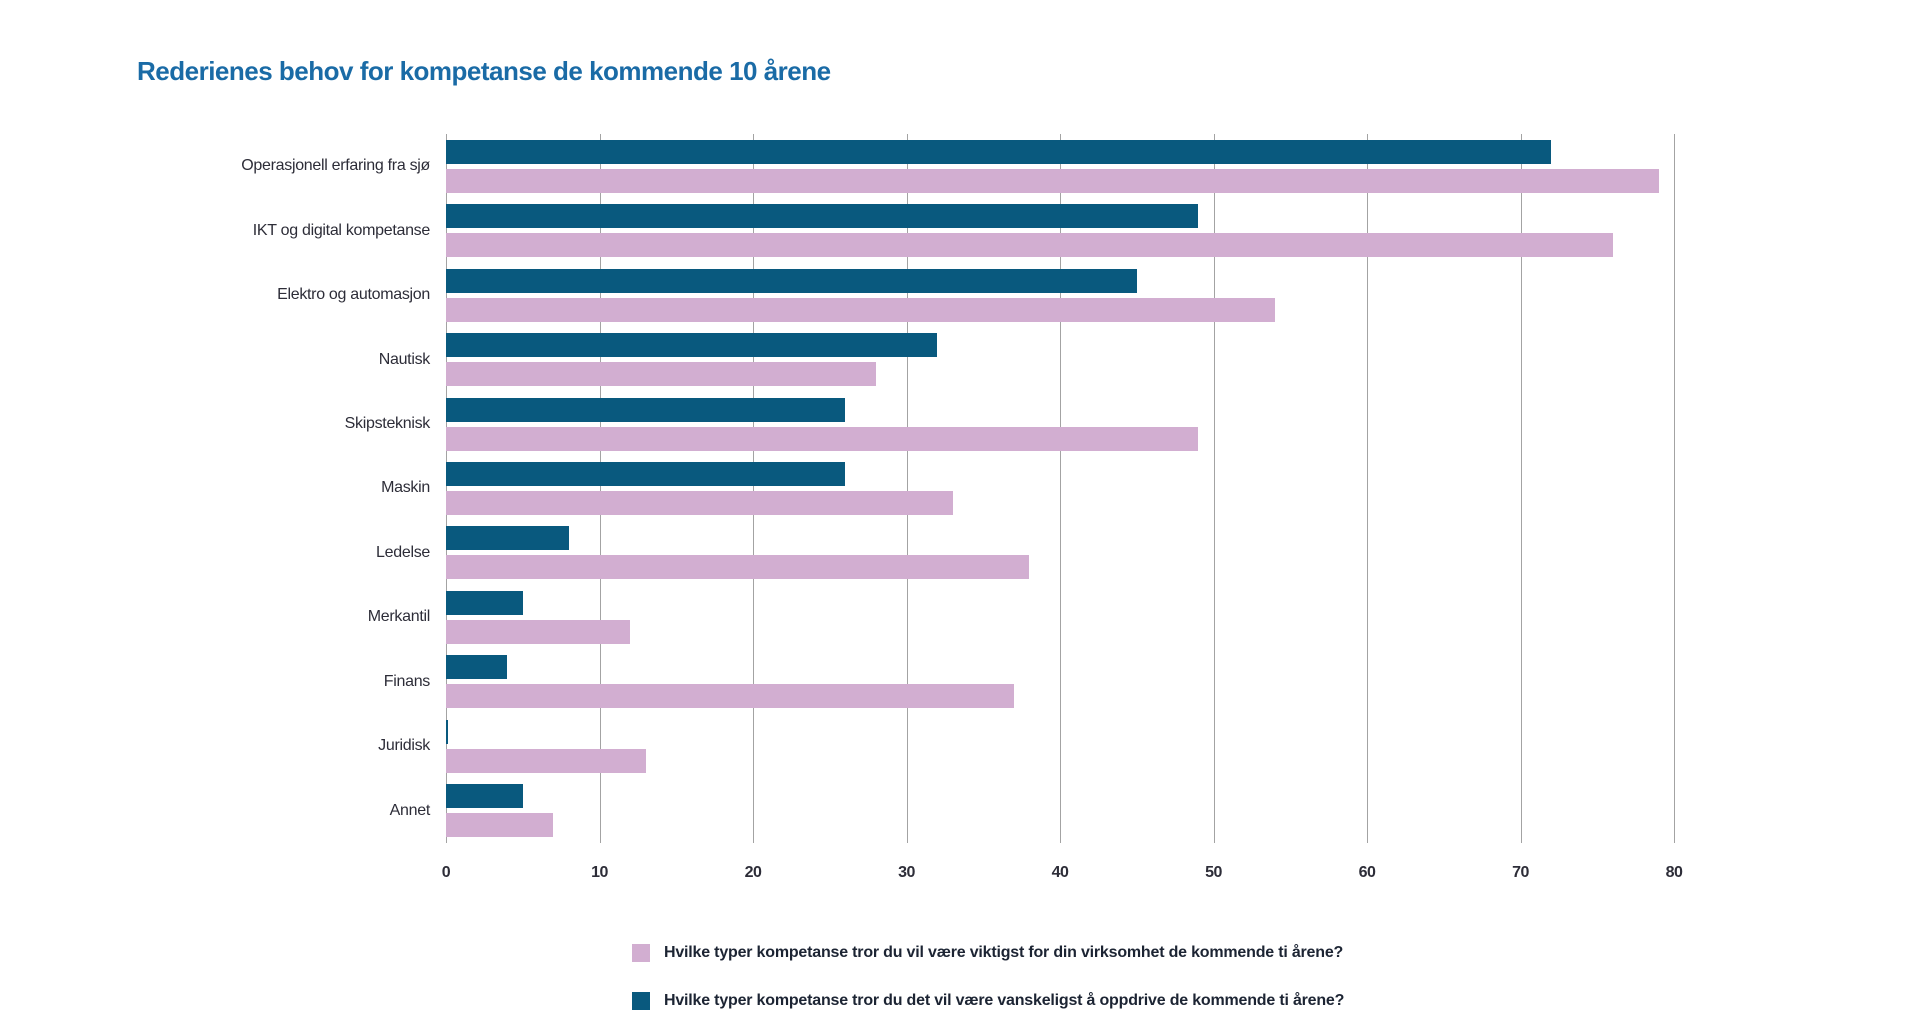  Describe the element at coordinates (403, 552) in the screenshot. I see `category-label: Ledelse` at that location.